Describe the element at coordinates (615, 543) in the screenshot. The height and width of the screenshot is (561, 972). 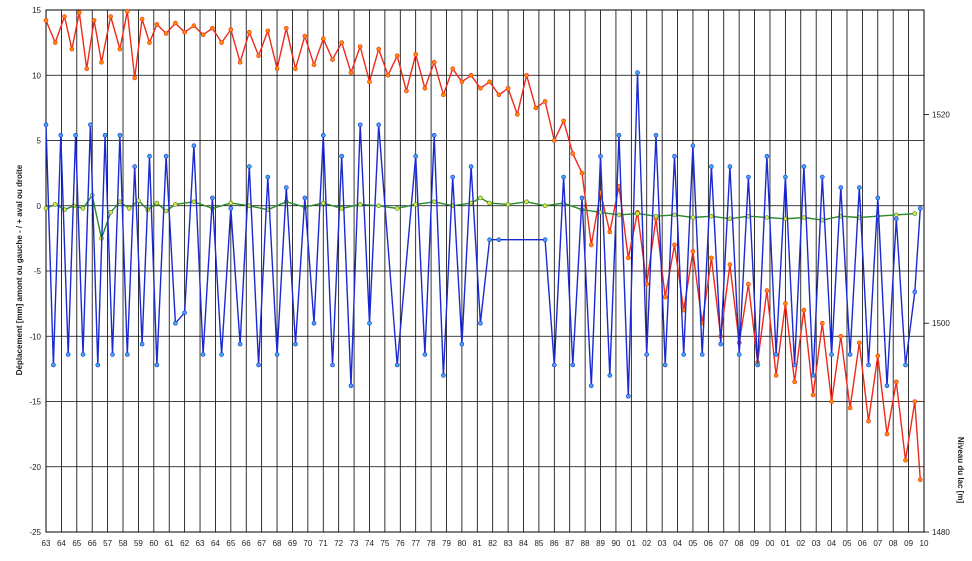
I see `x-tick-label: 90` at that location.